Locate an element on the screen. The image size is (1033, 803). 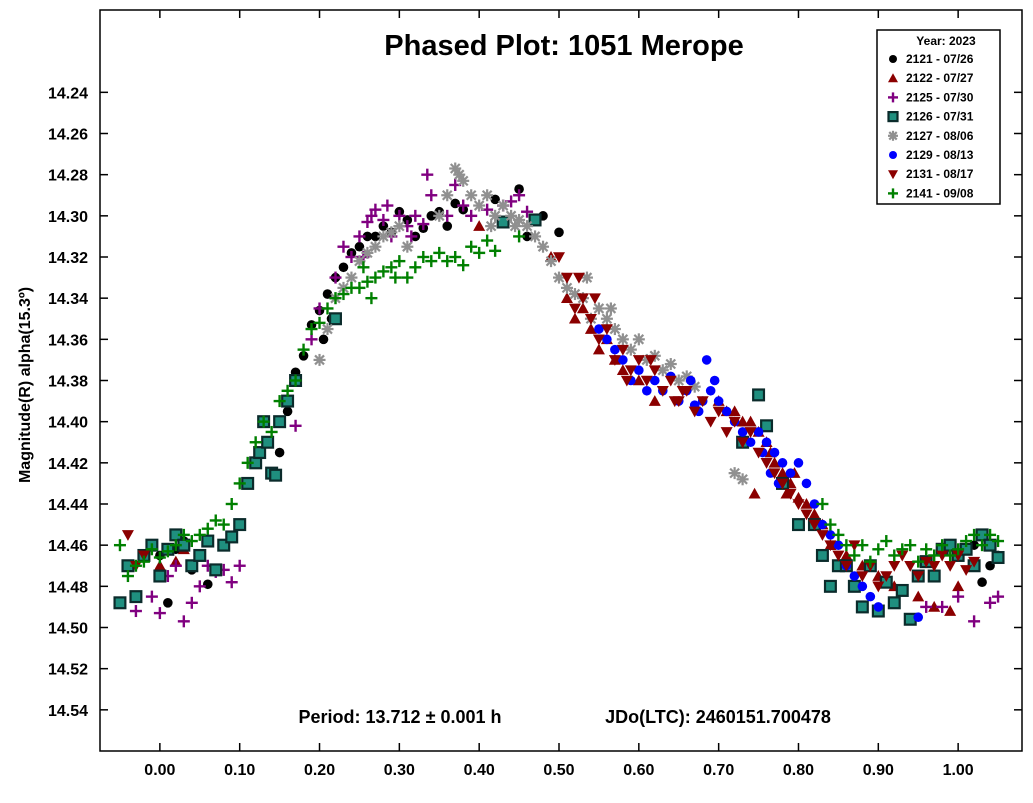
y-tick-label: 14.50 is located at coordinates (68, 629).